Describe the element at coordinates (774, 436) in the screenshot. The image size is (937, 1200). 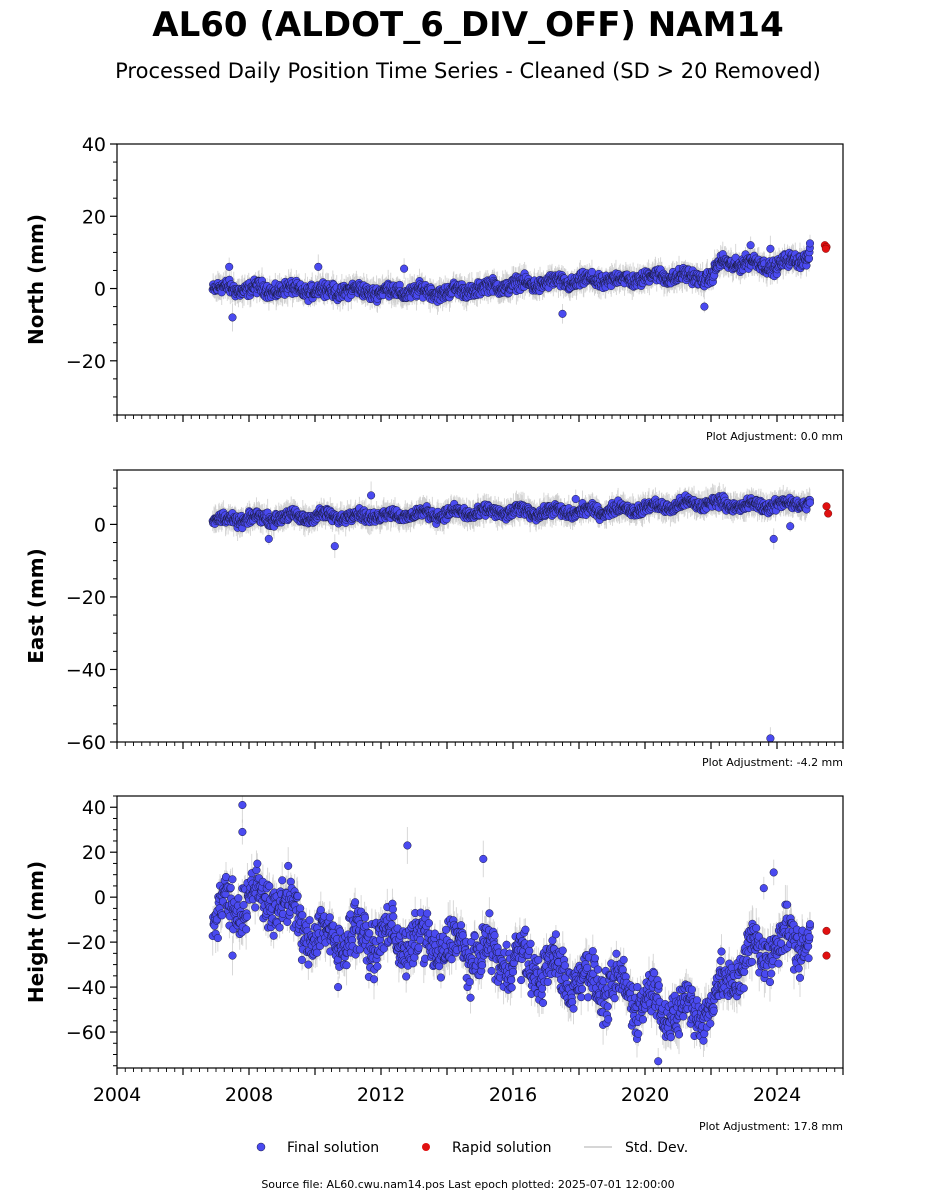
I see `plot-adjustment-label: Plot Adjustment: 0.0 mm` at that location.